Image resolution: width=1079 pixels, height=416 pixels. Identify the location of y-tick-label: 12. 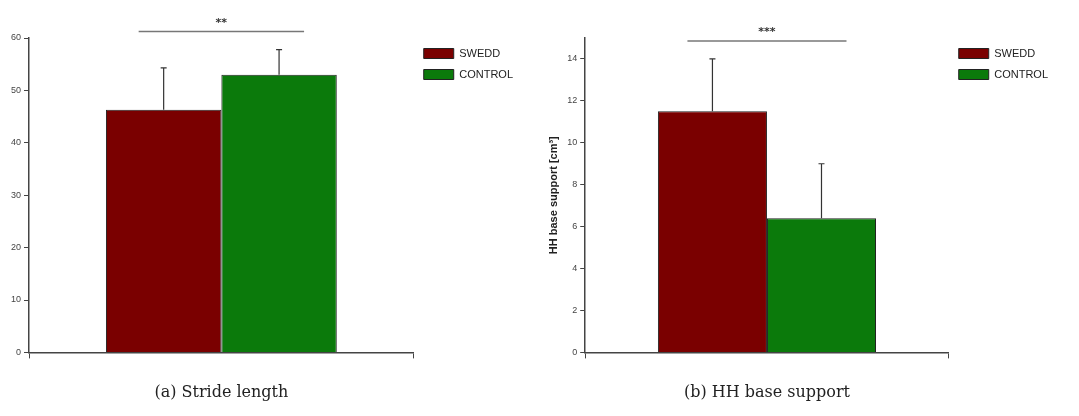
(572, 100).